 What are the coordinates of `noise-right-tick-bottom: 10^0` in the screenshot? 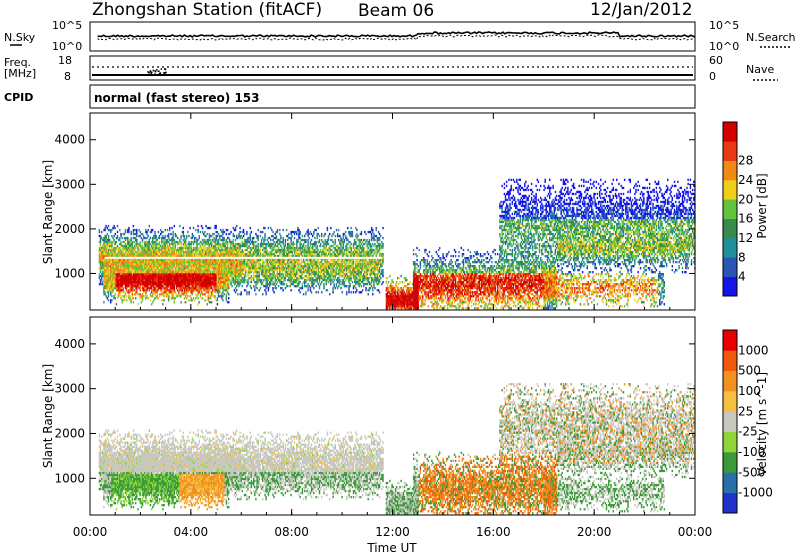 It's located at (724, 46).